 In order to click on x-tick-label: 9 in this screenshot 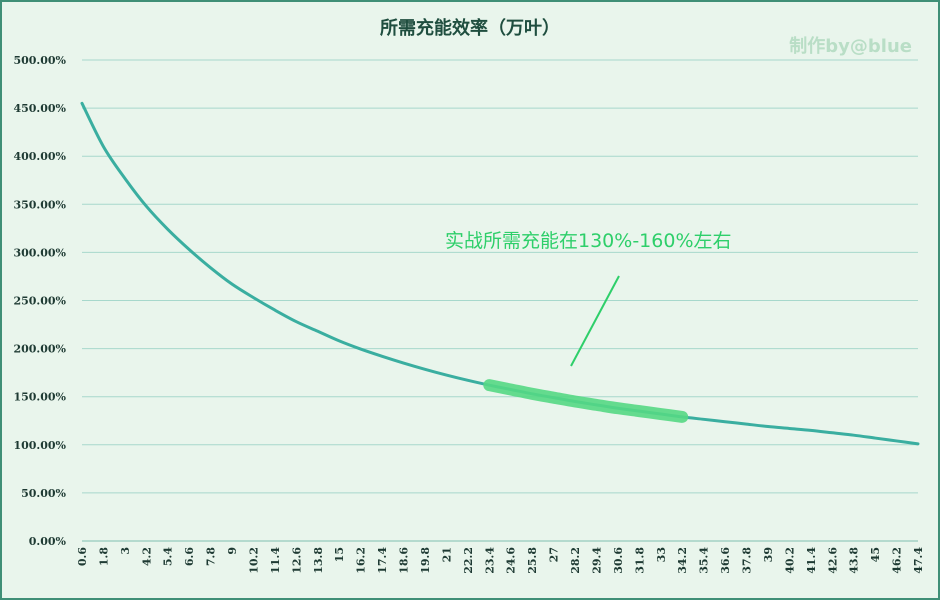, I will do `click(232, 551)`.